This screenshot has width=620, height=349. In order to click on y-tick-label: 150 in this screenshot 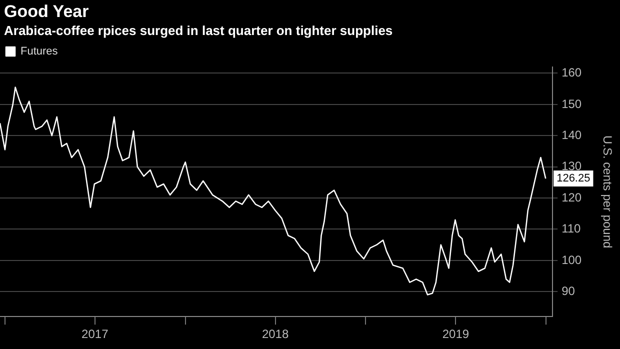, I will do `click(572, 103)`.